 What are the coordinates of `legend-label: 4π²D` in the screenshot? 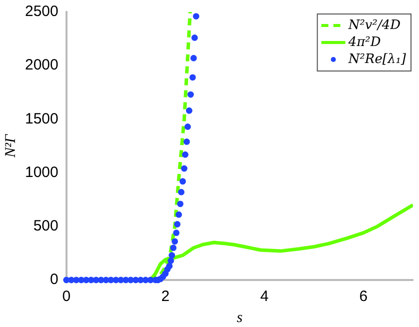 It's located at (364, 42).